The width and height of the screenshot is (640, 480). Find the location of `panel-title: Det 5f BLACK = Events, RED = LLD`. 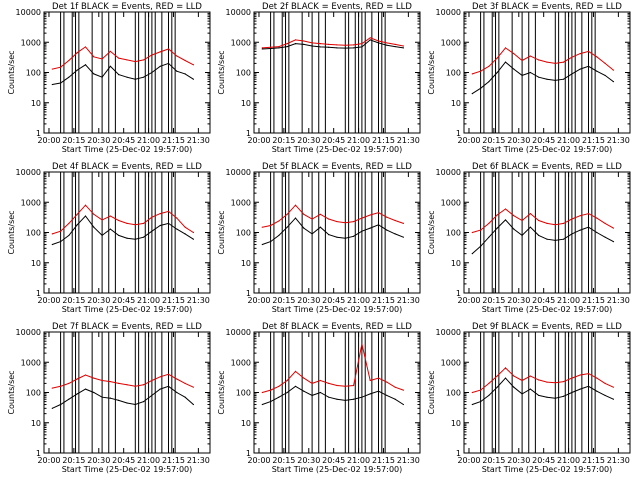

panel-title: Det 5f BLACK = Events, RED = LLD is located at coordinates (337, 167).